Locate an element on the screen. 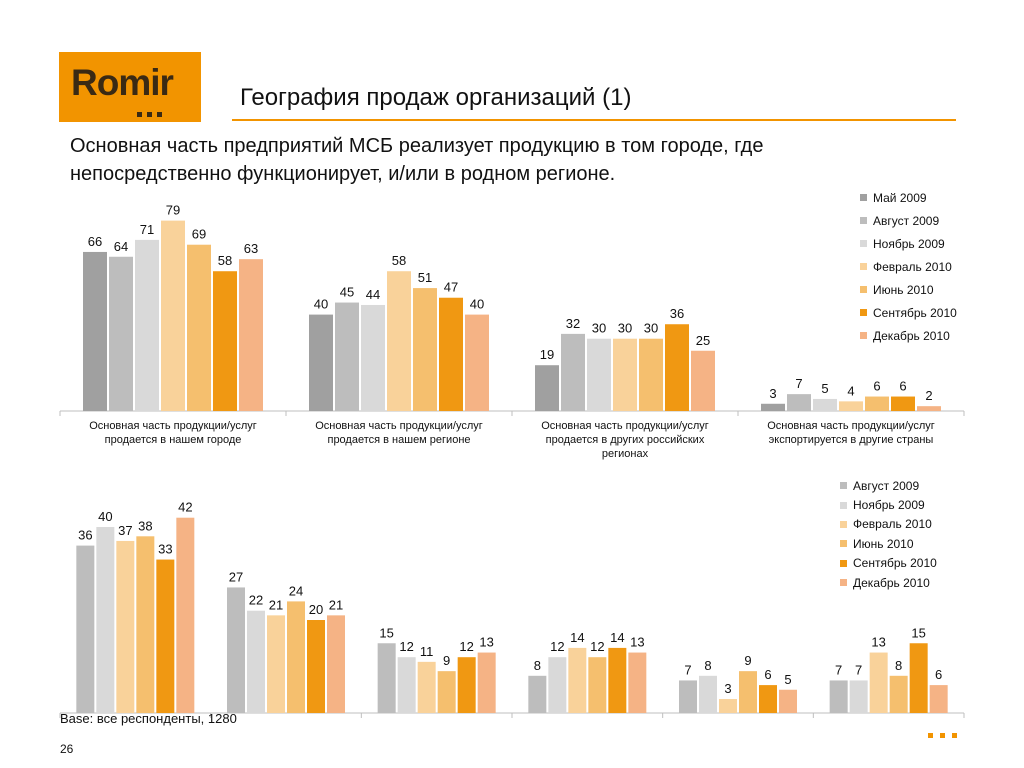 This screenshot has width=1024, height=768. data-label: 25 is located at coordinates (703, 340).